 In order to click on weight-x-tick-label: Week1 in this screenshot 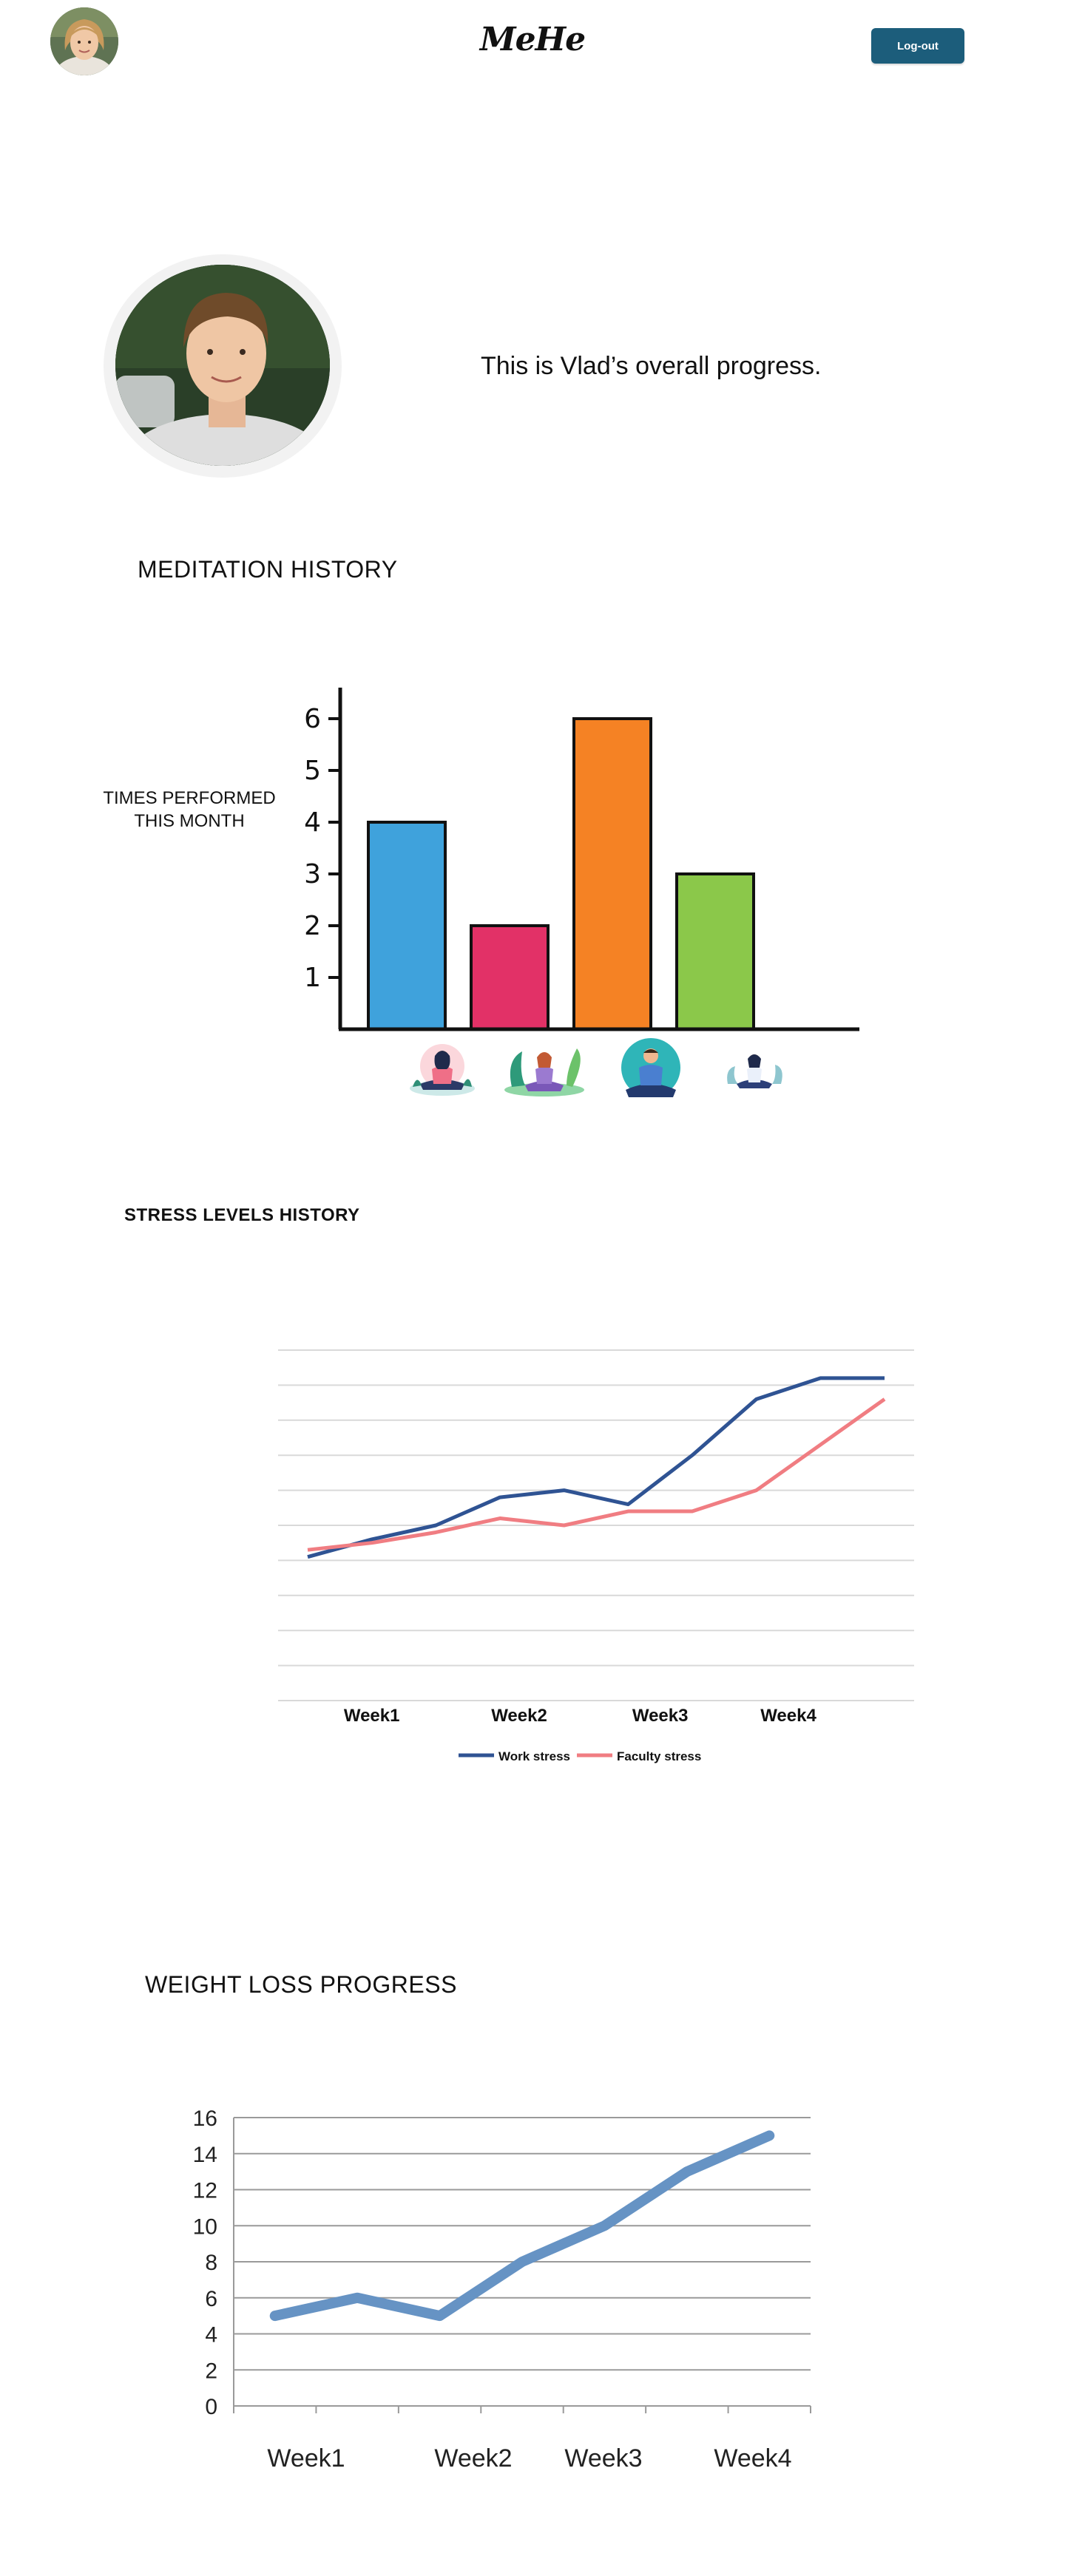, I will do `click(306, 2458)`.